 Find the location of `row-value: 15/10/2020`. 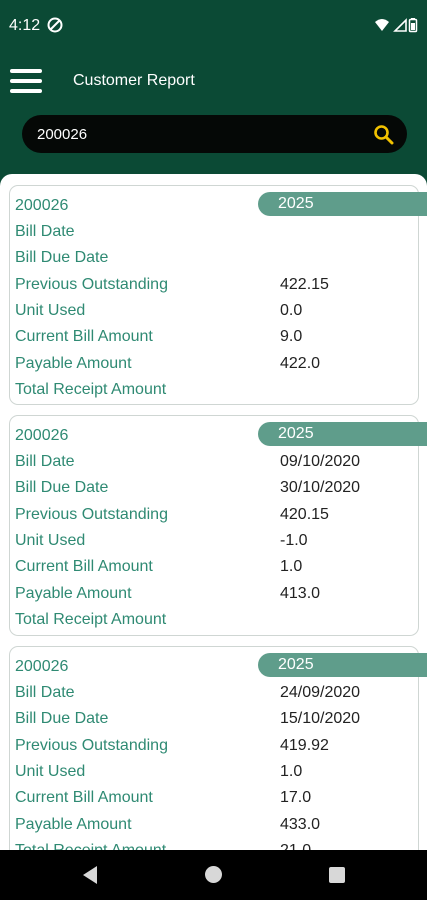

row-value: 15/10/2020 is located at coordinates (320, 718).